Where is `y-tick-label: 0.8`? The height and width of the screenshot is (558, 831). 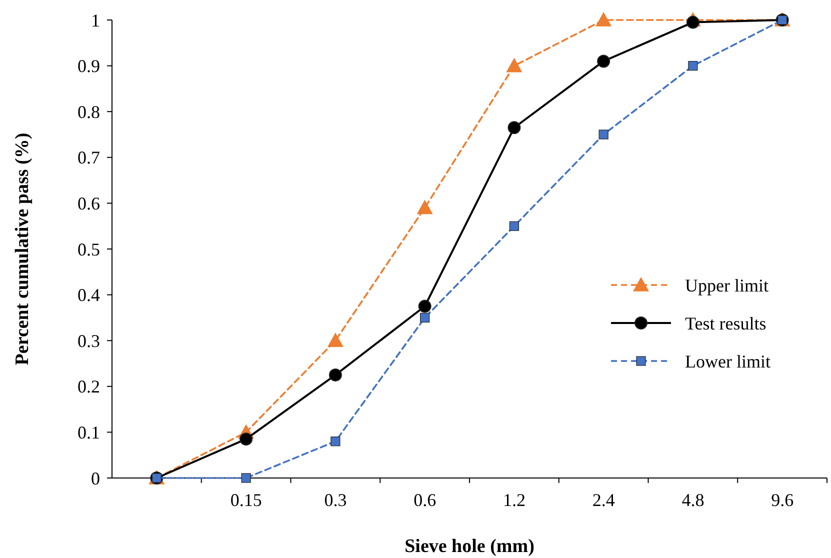 y-tick-label: 0.8 is located at coordinates (89, 112).